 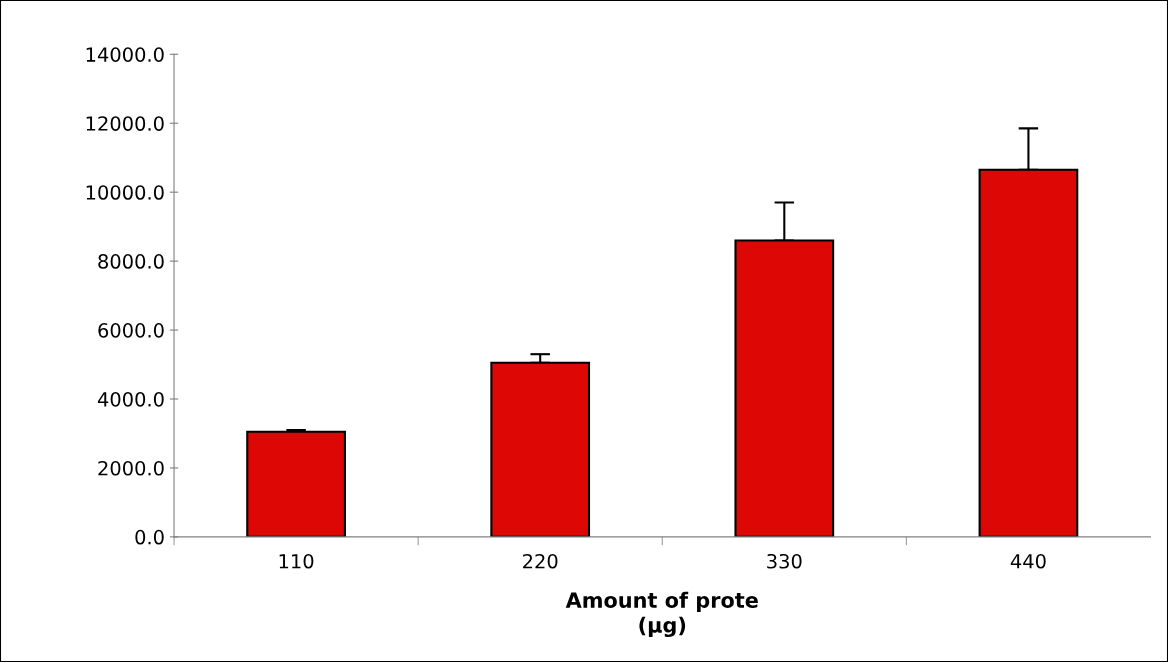 I want to click on y-tick-label: 2000.0, so click(x=131, y=468).